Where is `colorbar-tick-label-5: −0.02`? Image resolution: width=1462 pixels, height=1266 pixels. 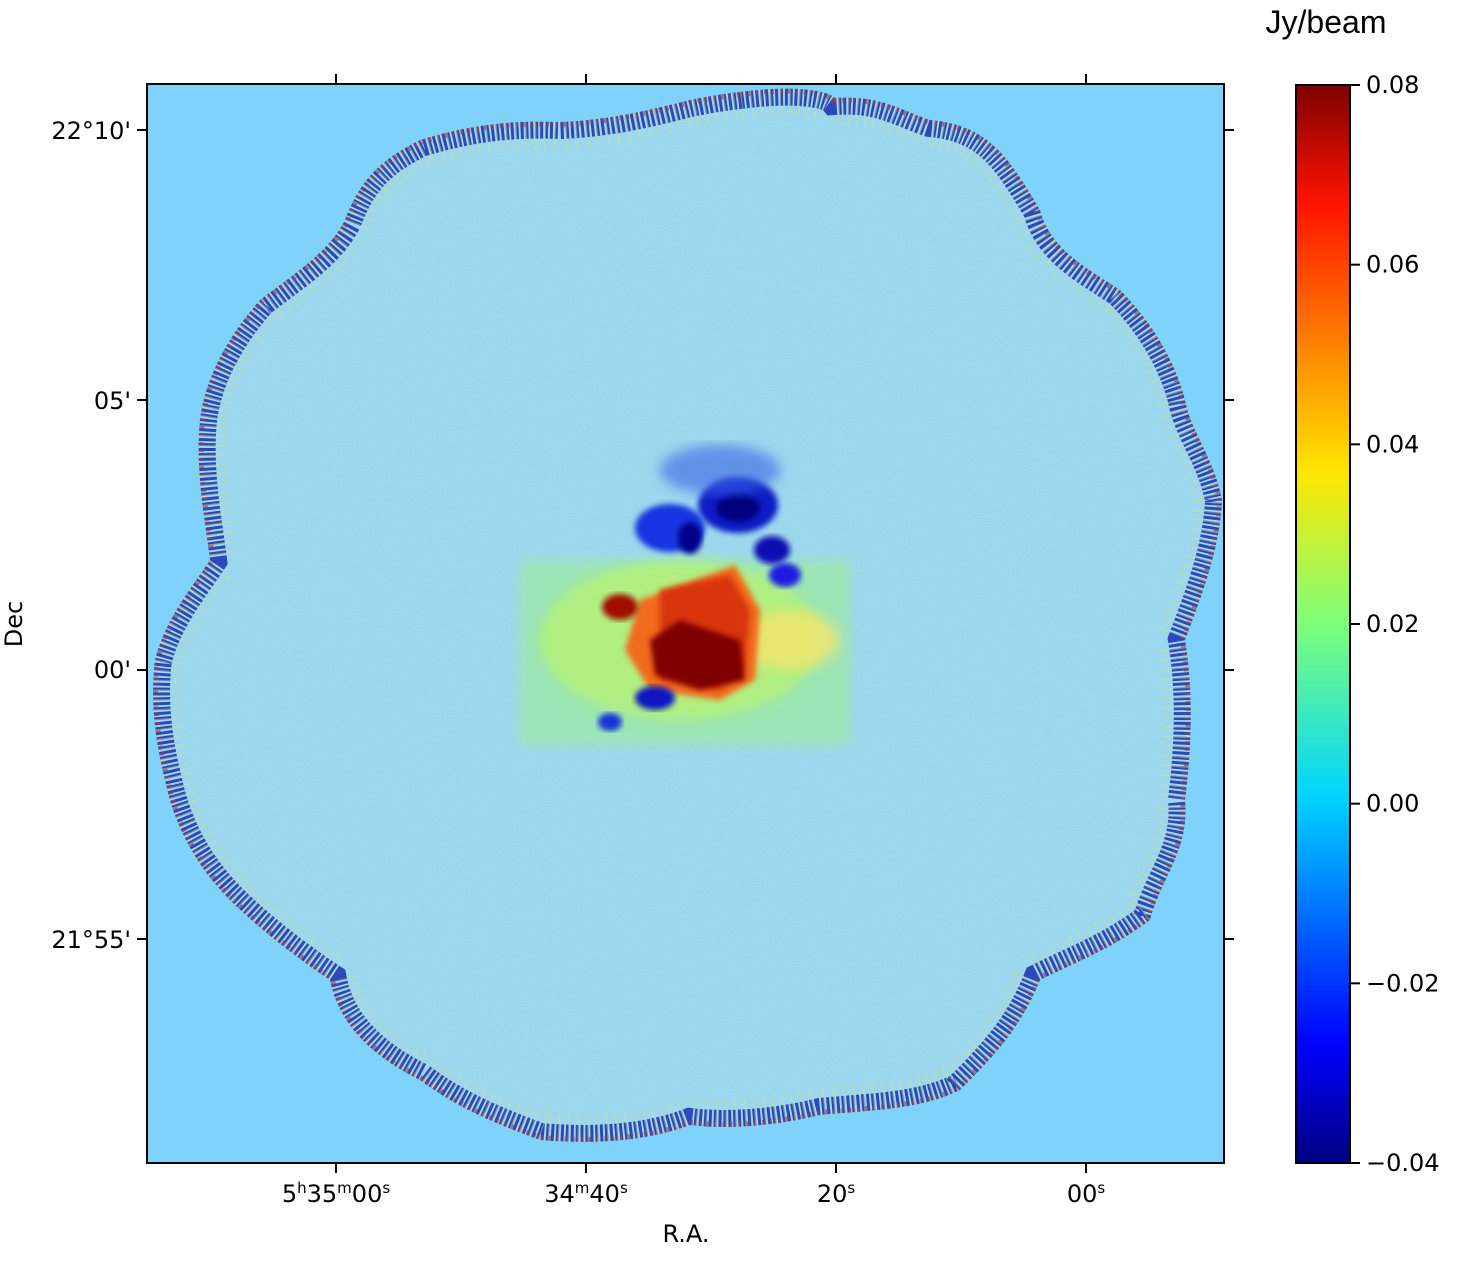 colorbar-tick-label-5: −0.02 is located at coordinates (1403, 983).